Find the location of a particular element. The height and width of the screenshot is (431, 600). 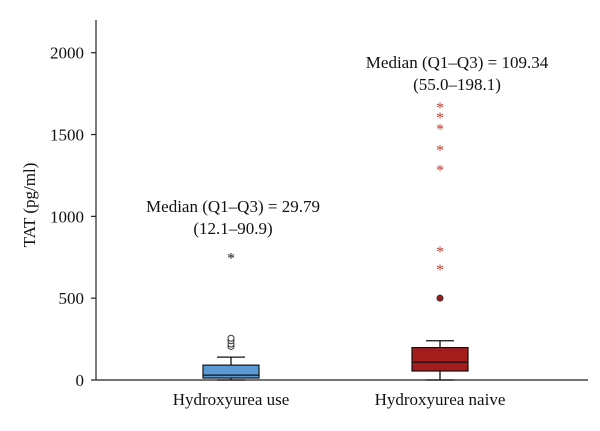

y-axis-label: TAT (pg/ml) is located at coordinates (29, 205).